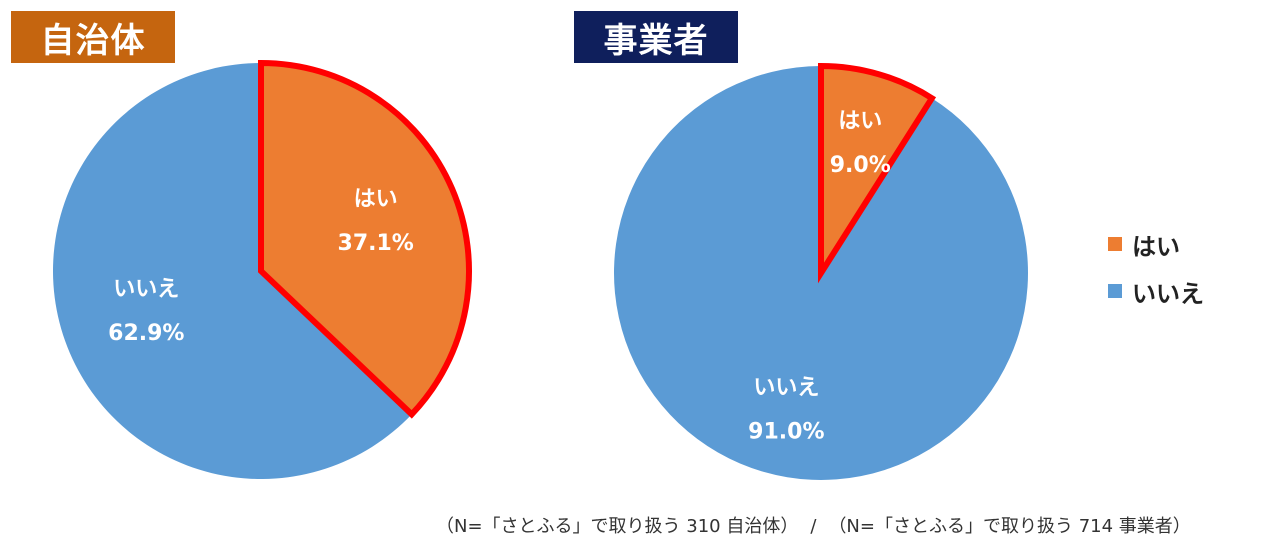  I want to click on slice-value-no: 62.9%, so click(146, 333).